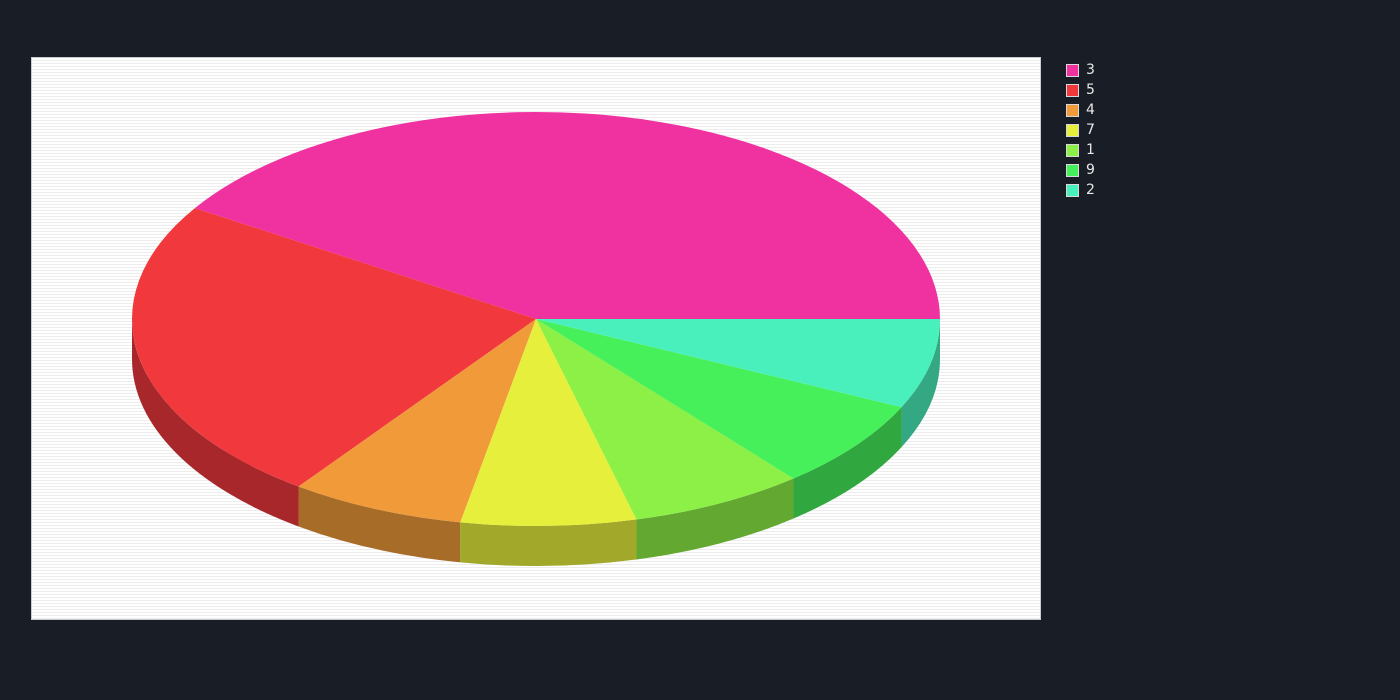 The image size is (1400, 700). Describe the element at coordinates (1090, 150) in the screenshot. I see `legend-label: 1` at that location.